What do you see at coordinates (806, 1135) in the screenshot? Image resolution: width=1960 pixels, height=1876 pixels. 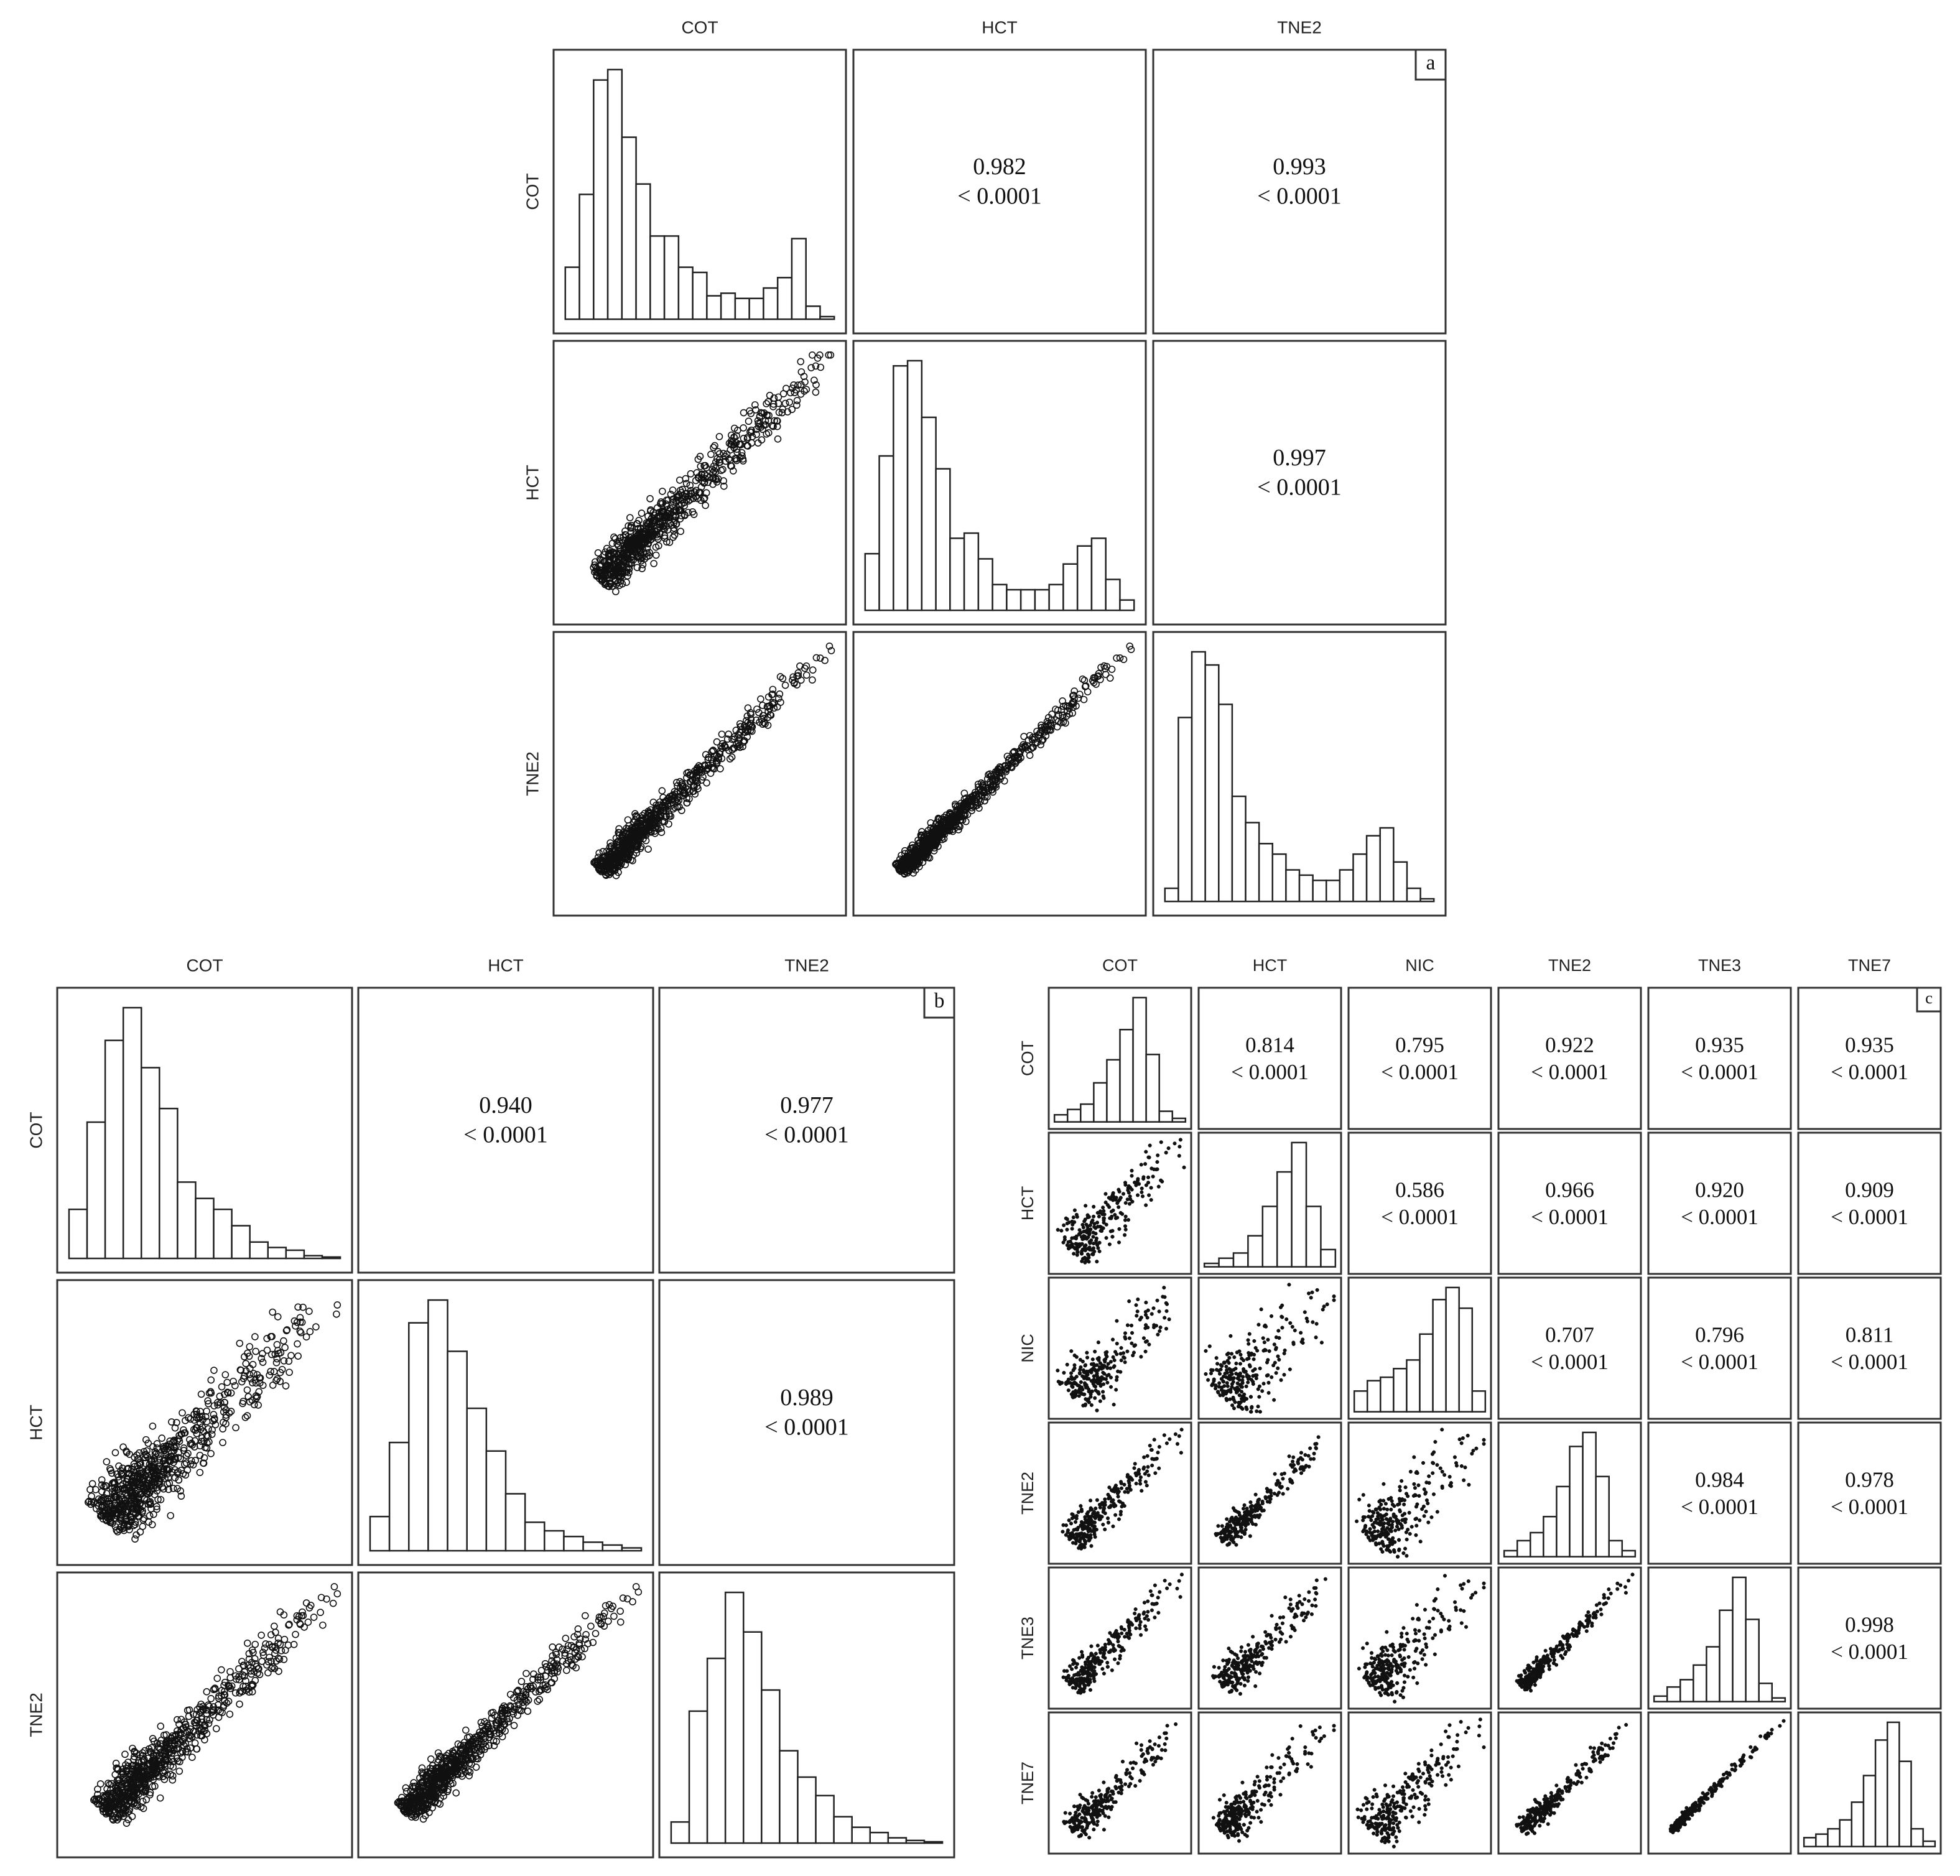 I see `p-value: < 0.0001` at bounding box center [806, 1135].